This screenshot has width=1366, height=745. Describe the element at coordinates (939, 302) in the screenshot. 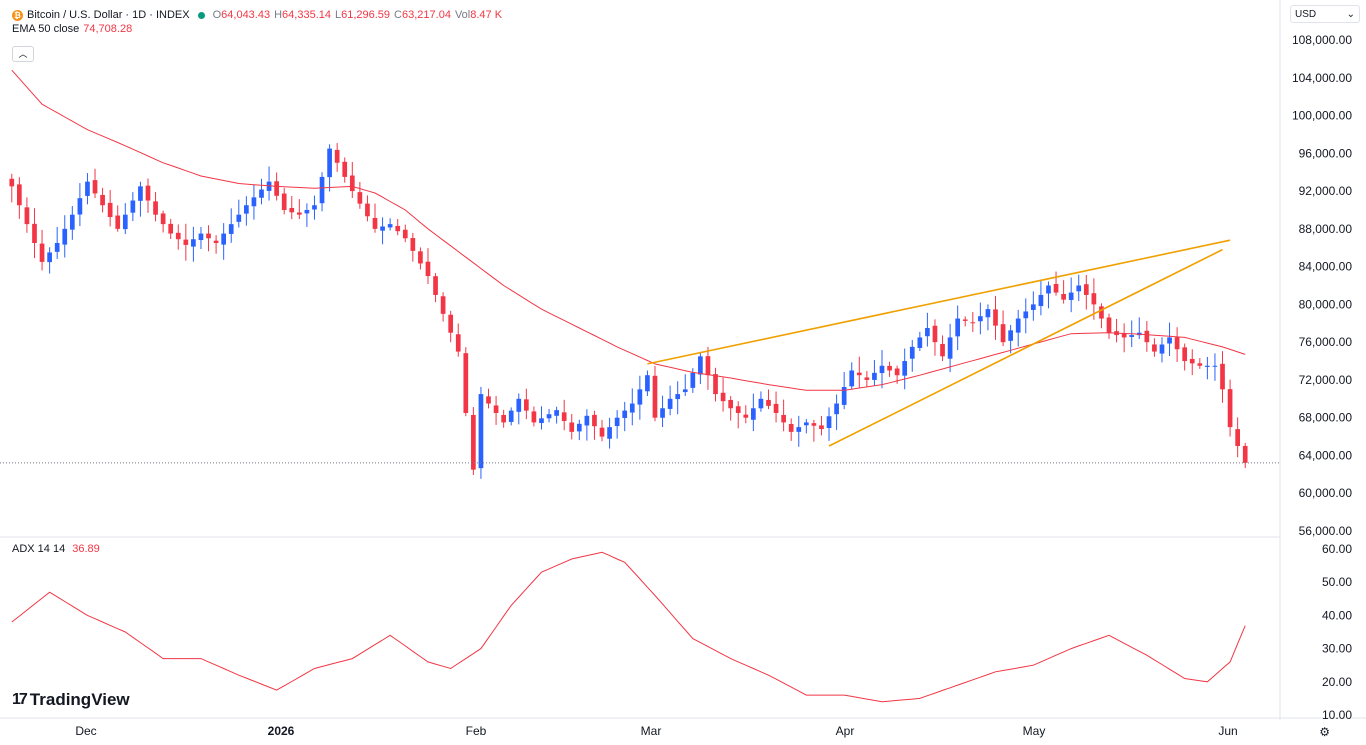

I see `wedge-upper-trendline` at that location.